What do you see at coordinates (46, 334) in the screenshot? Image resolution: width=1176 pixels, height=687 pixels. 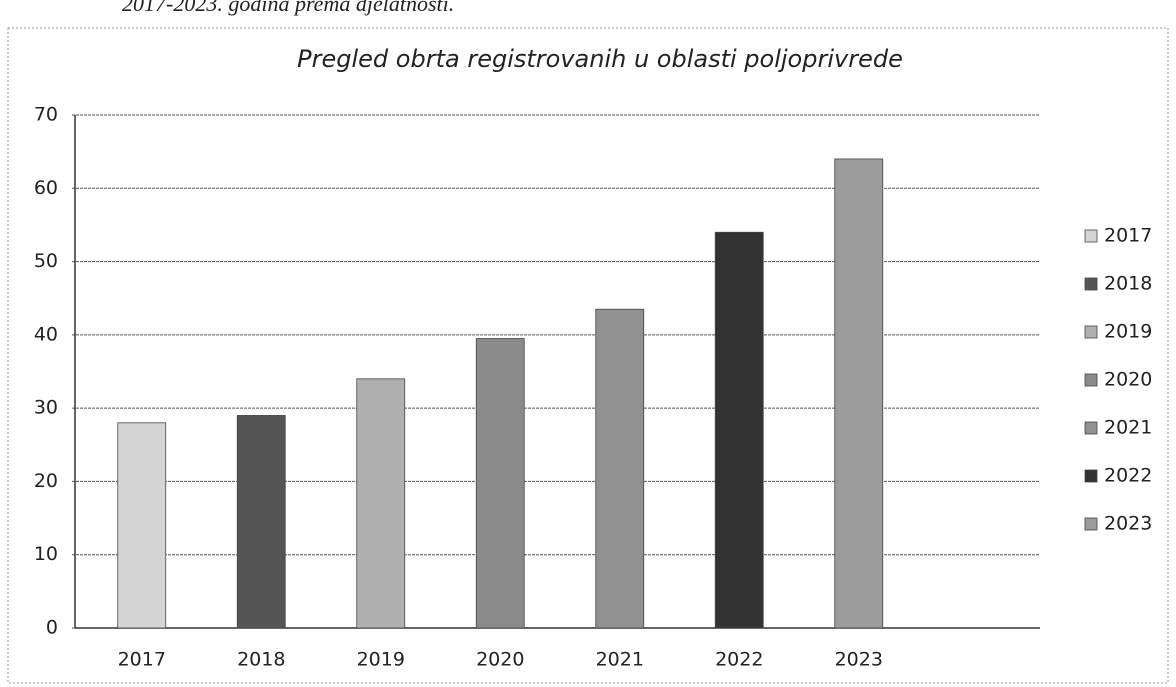 I see `y-tick-label: 40` at bounding box center [46, 334].